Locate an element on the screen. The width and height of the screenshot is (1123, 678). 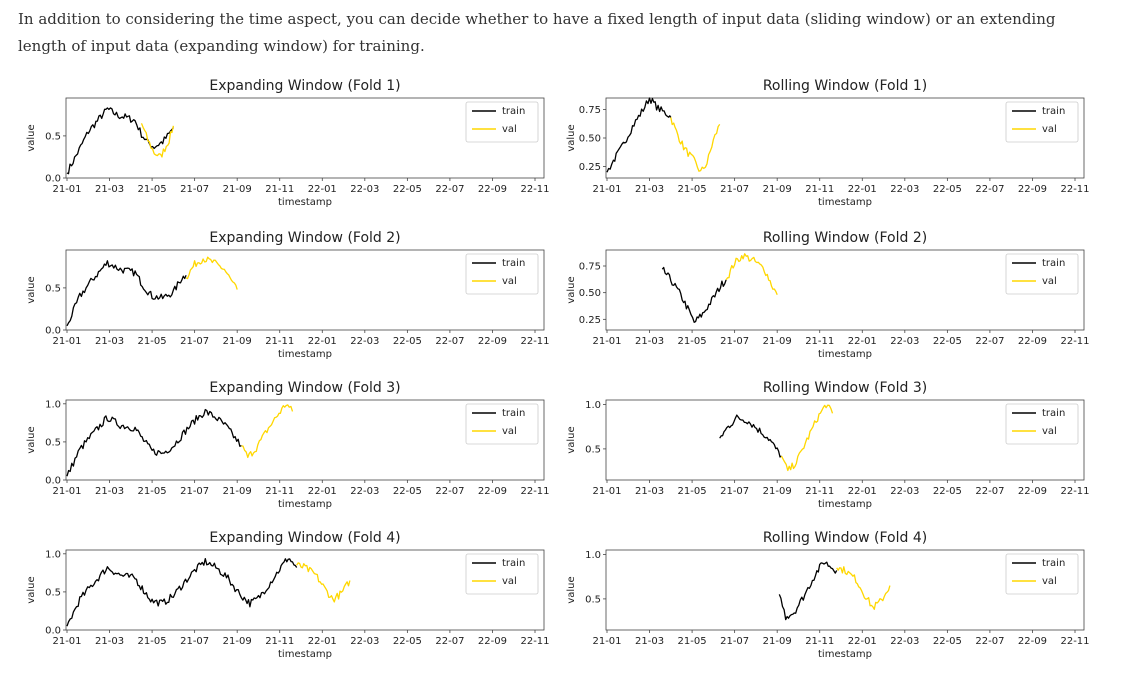
chart-title: Expanding Window (Fold 4) is located at coordinates (304, 538).